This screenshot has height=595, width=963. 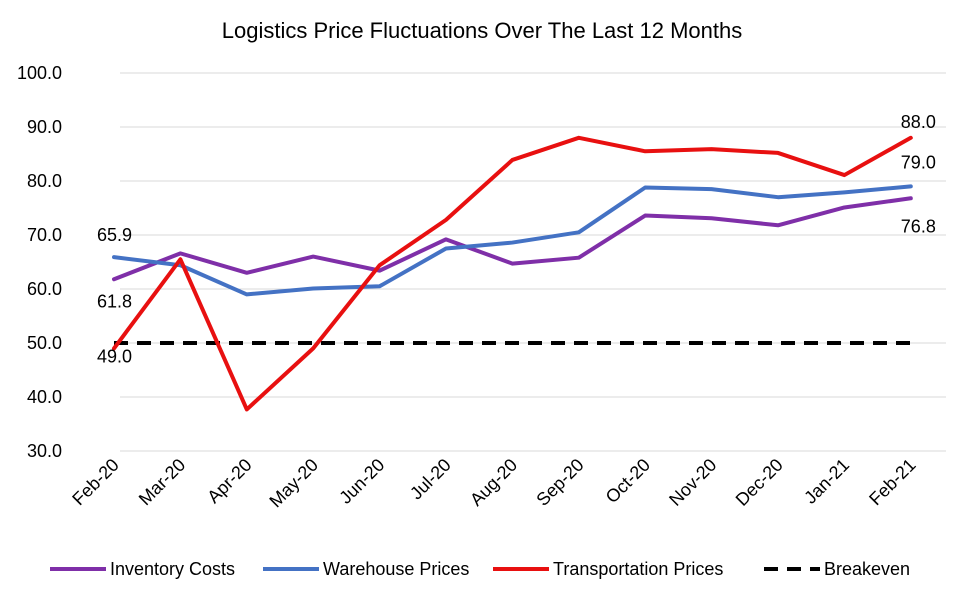 What do you see at coordinates (162, 482) in the screenshot?
I see `x-tick-label: Mar-20` at bounding box center [162, 482].